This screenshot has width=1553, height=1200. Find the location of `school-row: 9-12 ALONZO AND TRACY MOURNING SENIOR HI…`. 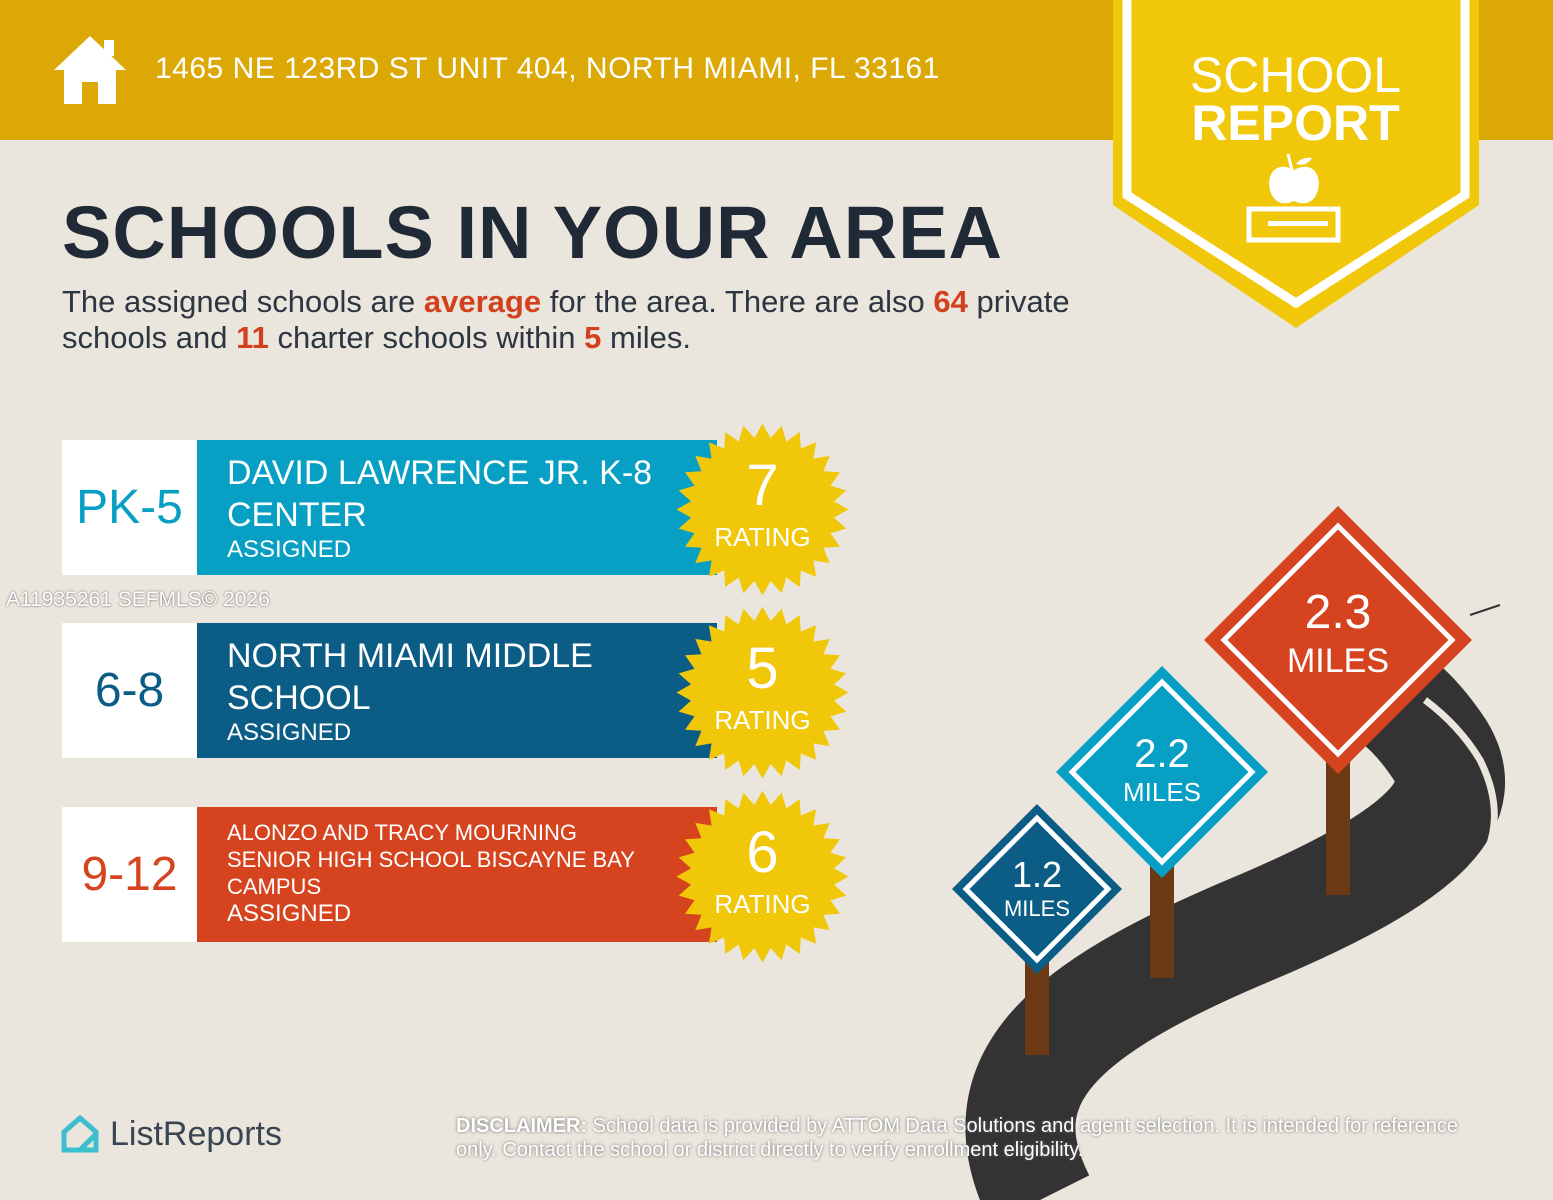

school-row: 9-12 ALONZO AND TRACY MOURNING SENIOR HI… is located at coordinates (462, 876).